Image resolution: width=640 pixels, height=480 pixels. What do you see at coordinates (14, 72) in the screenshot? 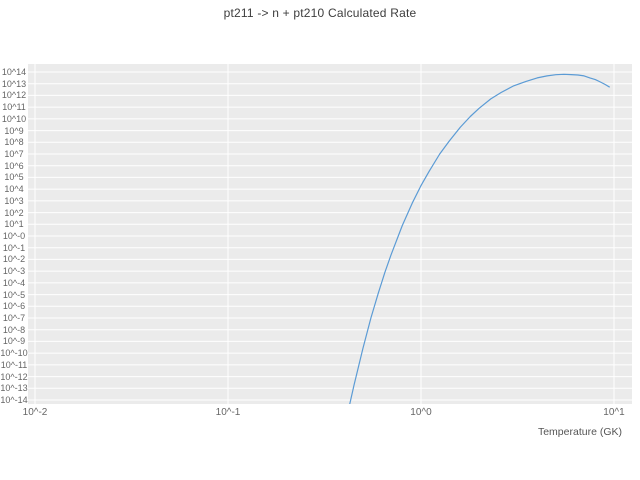
I see `y-tick-label: 10^14` at bounding box center [14, 72].